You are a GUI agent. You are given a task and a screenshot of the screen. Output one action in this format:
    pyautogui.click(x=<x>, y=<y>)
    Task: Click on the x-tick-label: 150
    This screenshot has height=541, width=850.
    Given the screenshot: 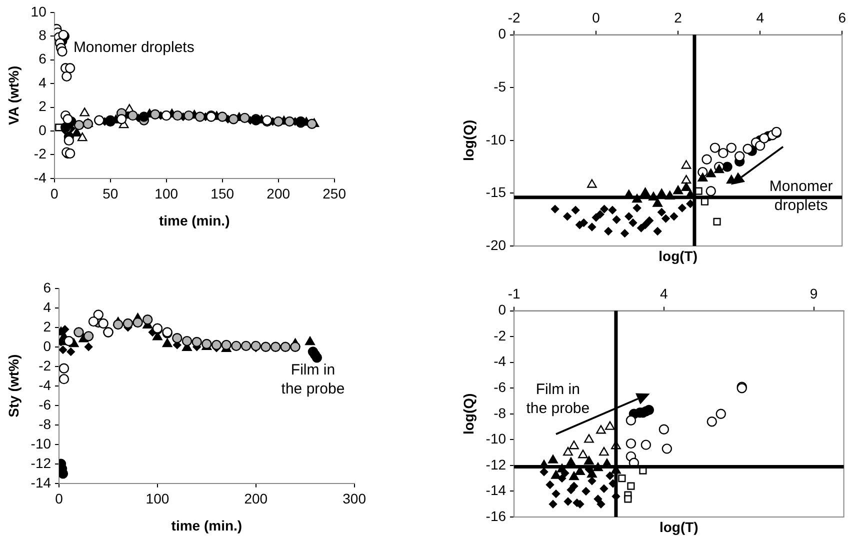 What is the action you would take?
    pyautogui.click(x=222, y=194)
    